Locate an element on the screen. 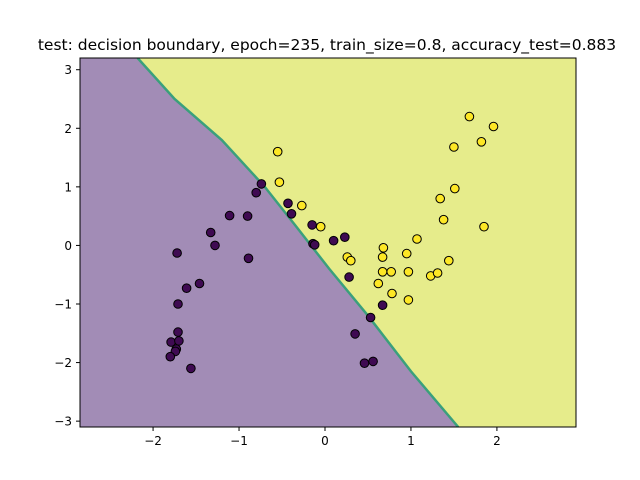 The height and width of the screenshot is (480, 640). y-tick-label: 0 is located at coordinates (68, 246).